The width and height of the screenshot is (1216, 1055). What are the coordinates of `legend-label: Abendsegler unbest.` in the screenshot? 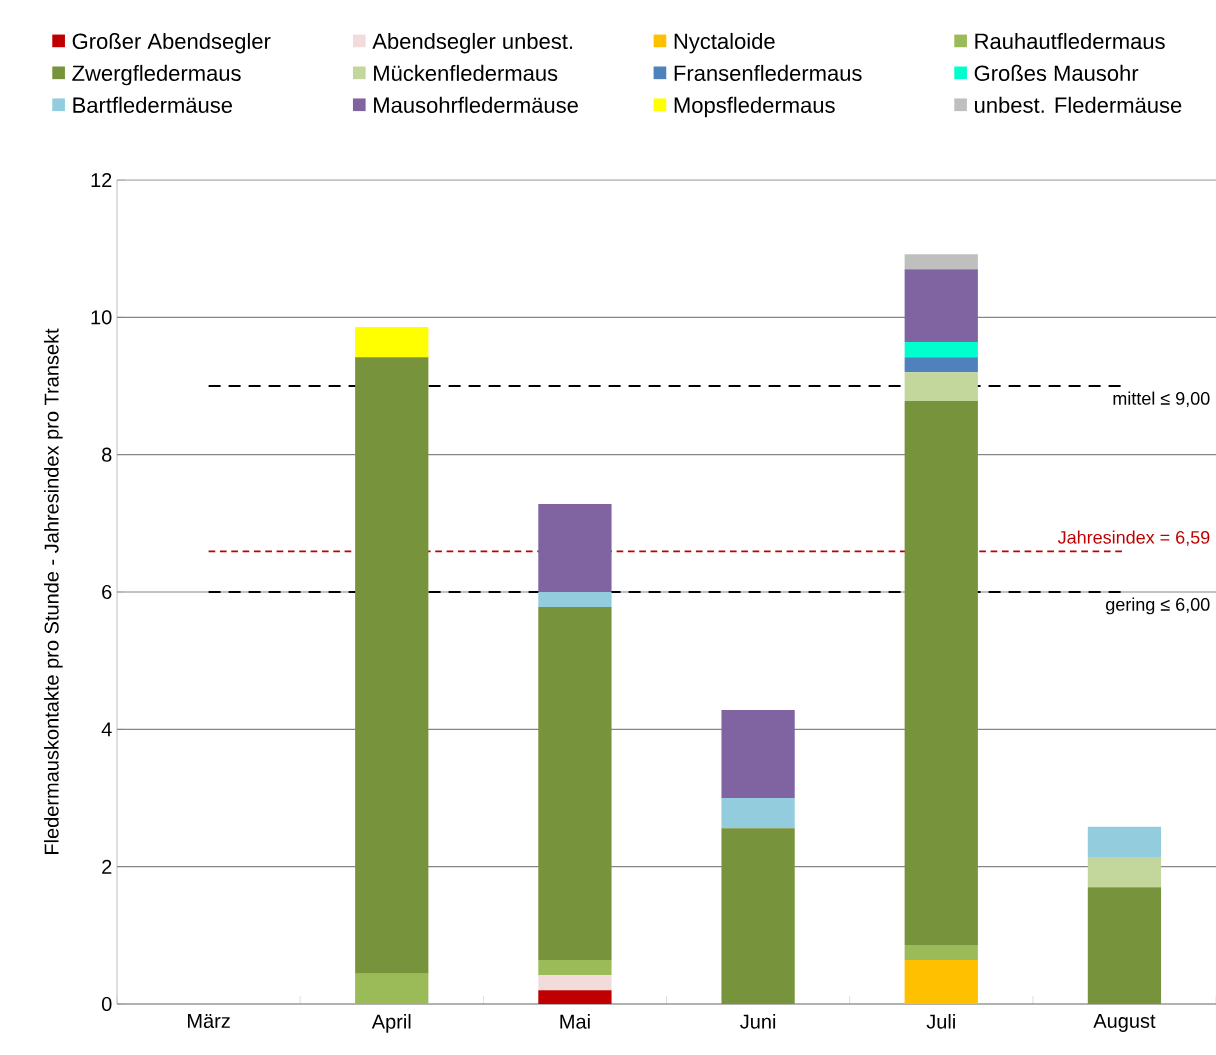 It's located at (472, 43).